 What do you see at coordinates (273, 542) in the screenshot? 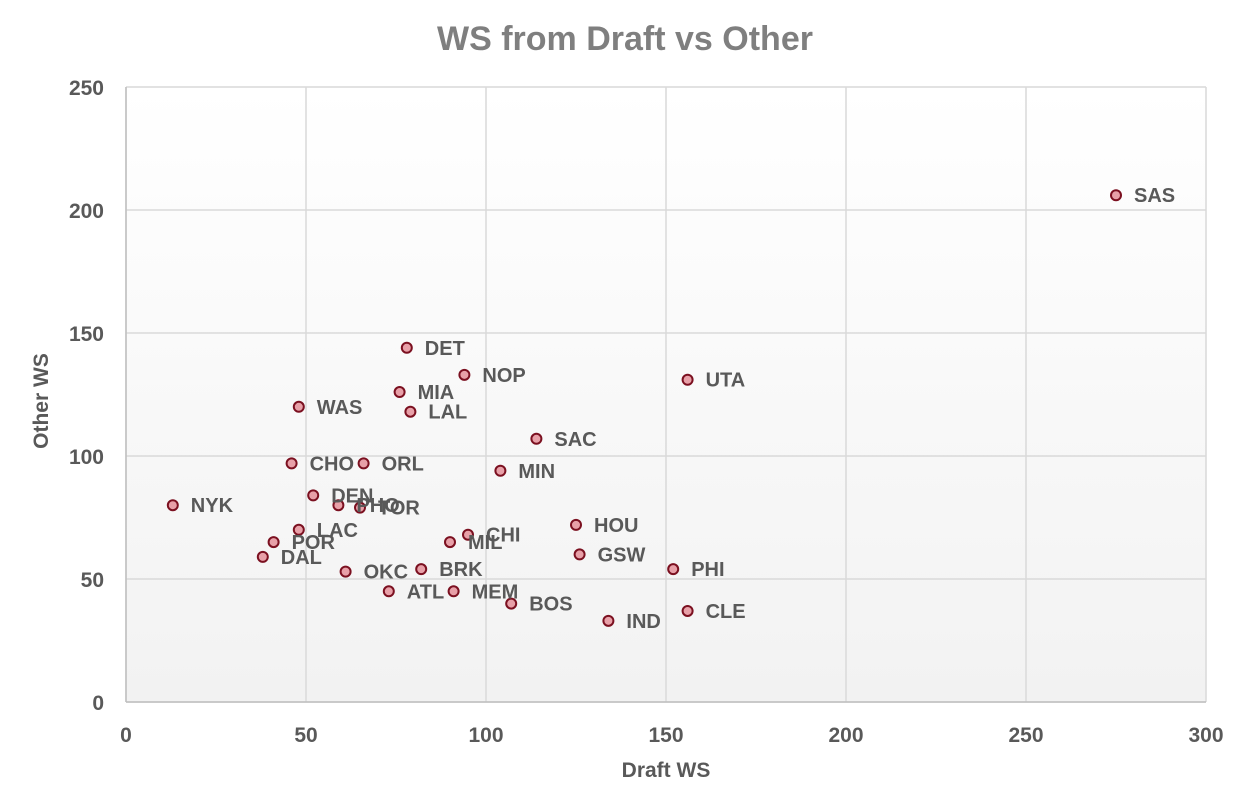
I see `data-point-por` at bounding box center [273, 542].